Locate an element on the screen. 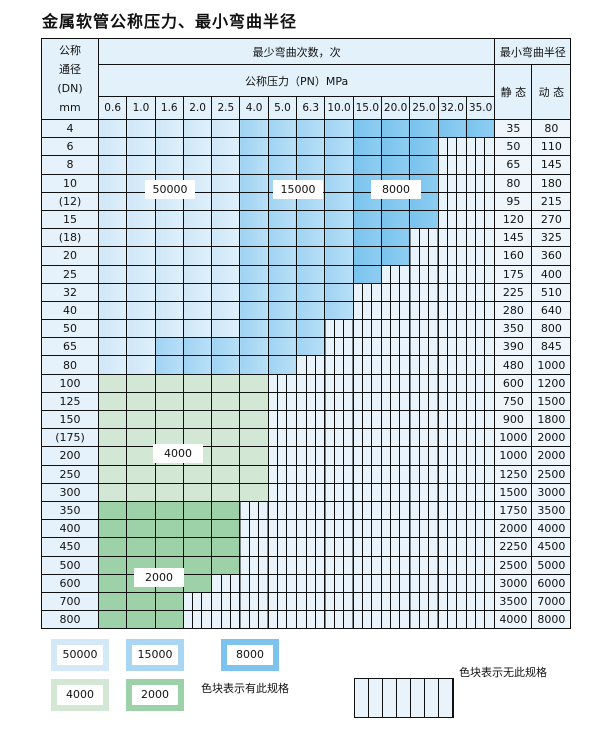 The width and height of the screenshot is (600, 743). dynamic-radius-cell: 640 is located at coordinates (551, 310).